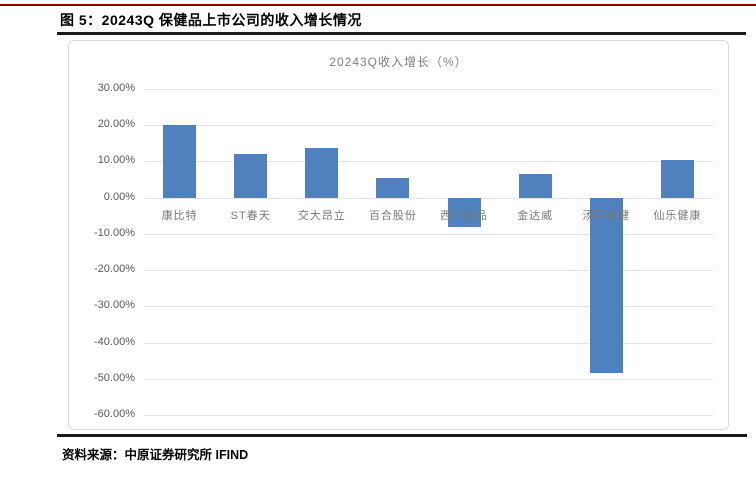 Image resolution: width=756 pixels, height=478 pixels. What do you see at coordinates (401, 33) in the screenshot?
I see `header-rule` at bounding box center [401, 33].